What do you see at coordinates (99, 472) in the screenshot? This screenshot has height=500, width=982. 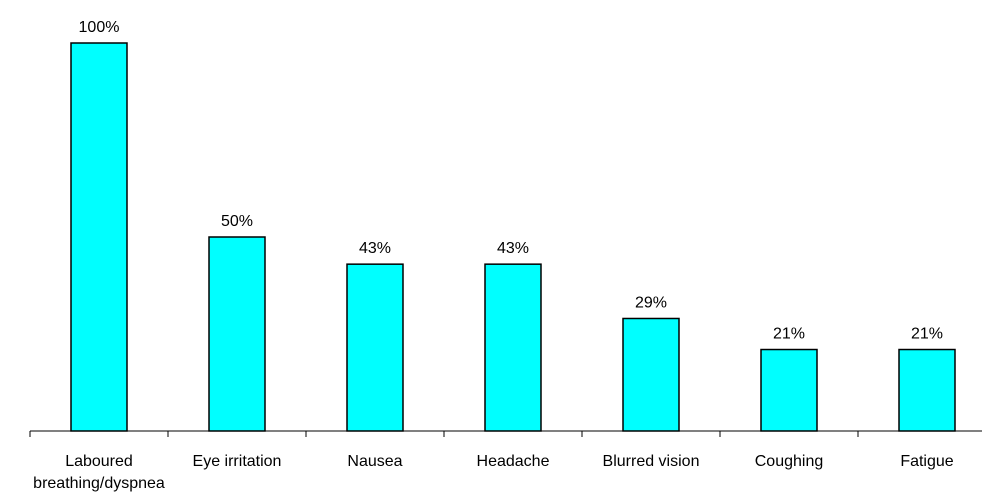 I see `x-tick-label: Laboured breathing/dyspnea` at bounding box center [99, 472].